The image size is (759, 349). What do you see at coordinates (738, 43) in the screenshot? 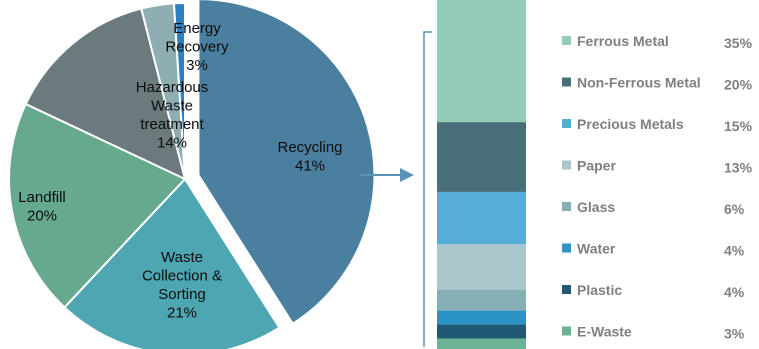
I see `legend-value-ferrous-metal: 35%` at bounding box center [738, 43].